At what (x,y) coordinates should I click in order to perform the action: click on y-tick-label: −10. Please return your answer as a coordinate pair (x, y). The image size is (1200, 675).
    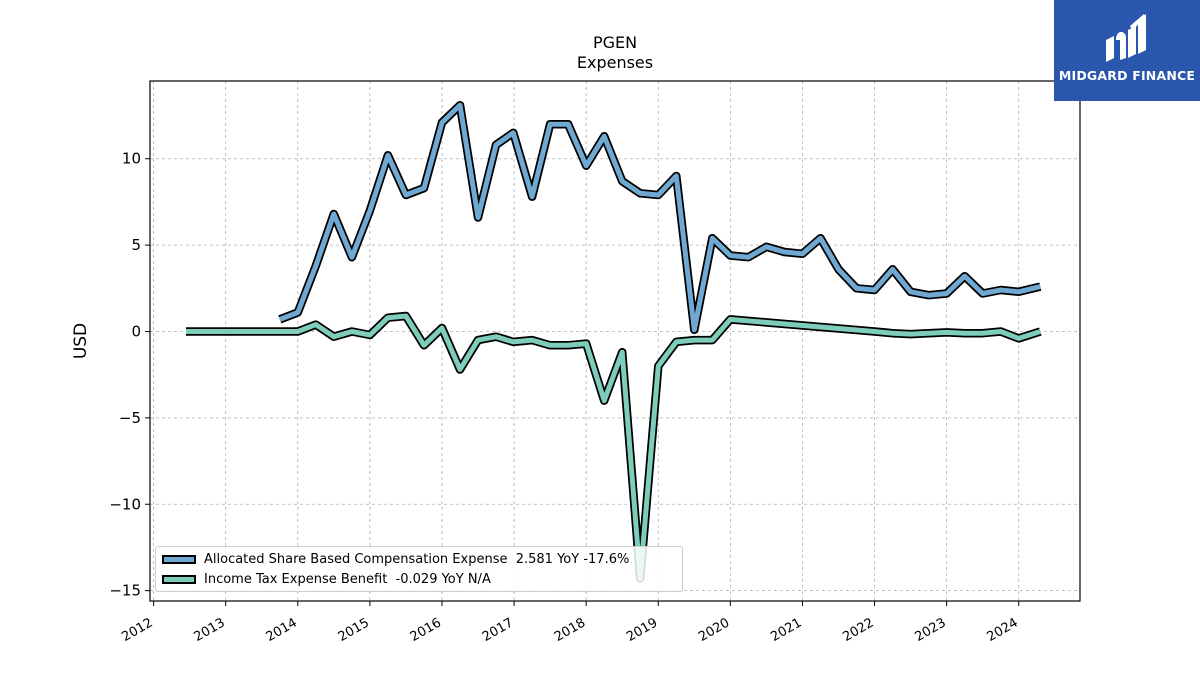
    Looking at the image, I should click on (125, 504).